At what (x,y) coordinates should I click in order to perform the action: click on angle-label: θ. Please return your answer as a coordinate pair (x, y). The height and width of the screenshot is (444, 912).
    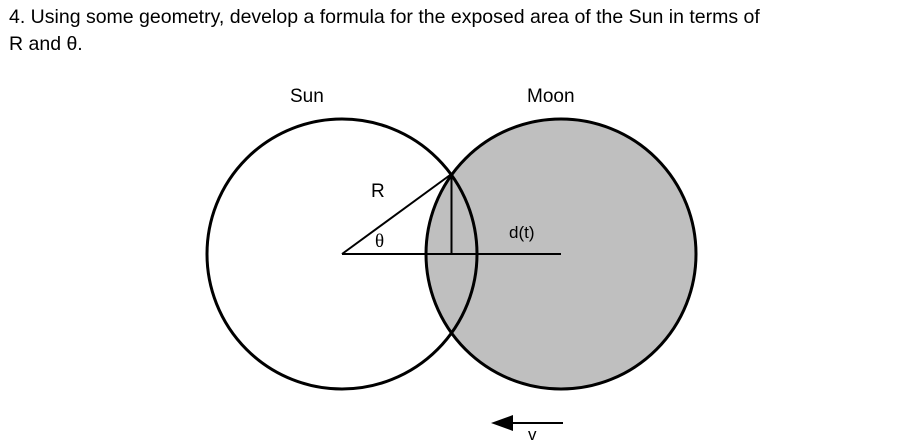
    Looking at the image, I should click on (379, 241).